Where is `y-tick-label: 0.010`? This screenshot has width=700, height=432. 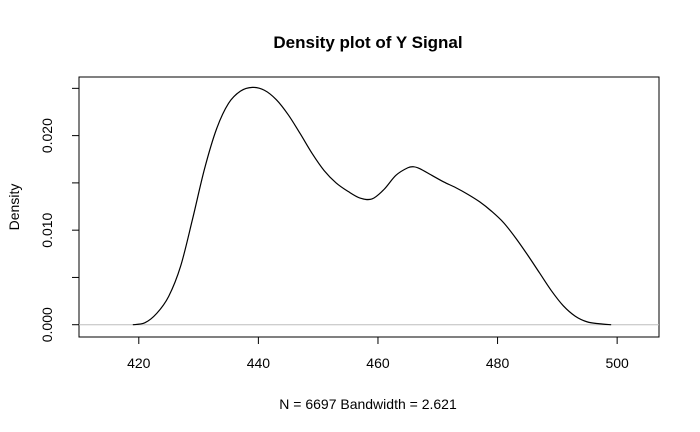 y-tick-label: 0.010 is located at coordinates (47, 229).